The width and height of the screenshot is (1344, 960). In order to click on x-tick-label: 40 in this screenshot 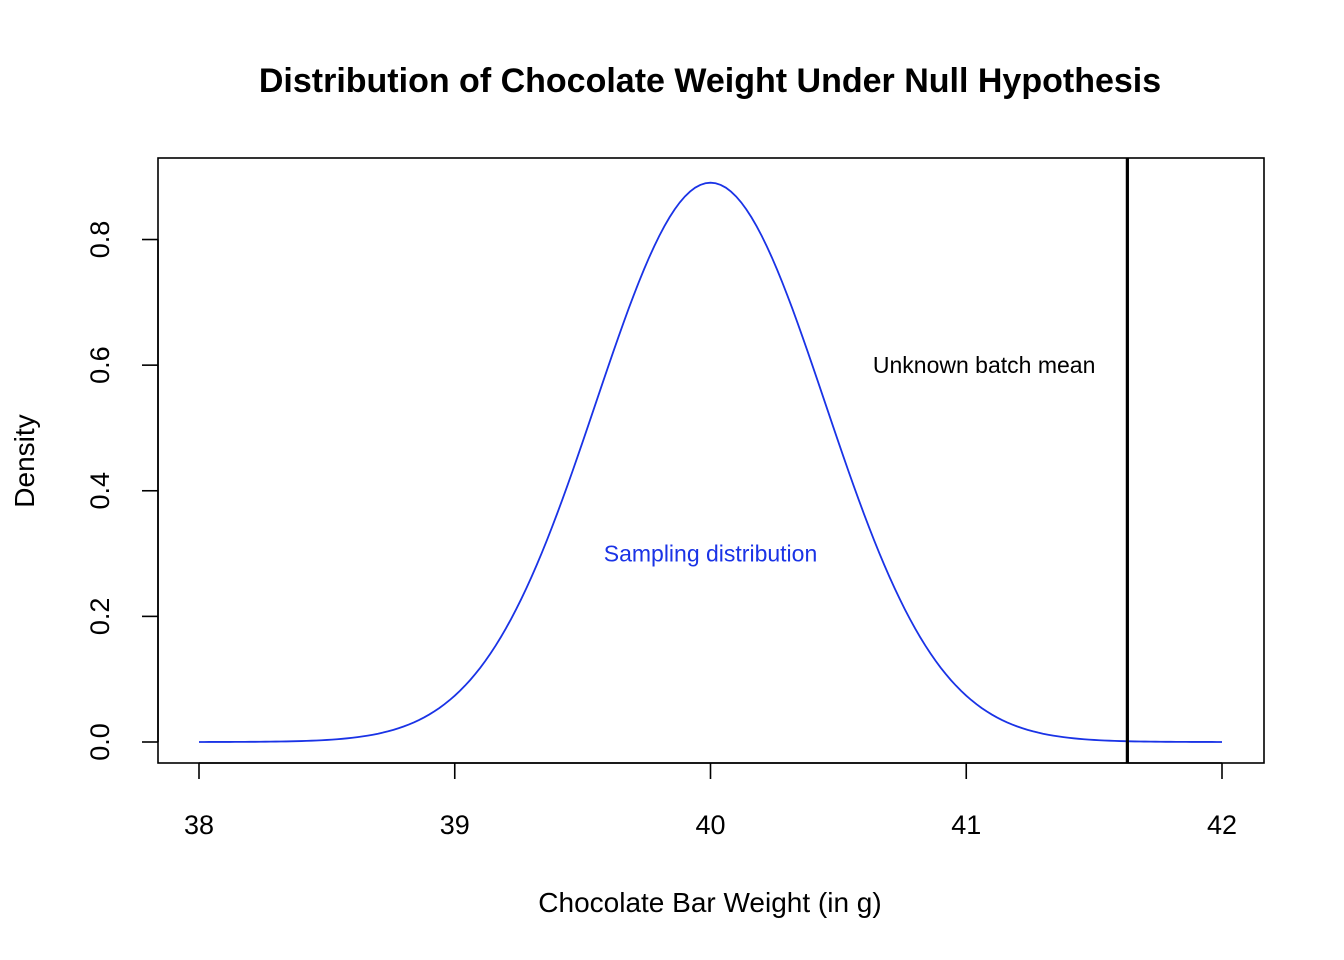, I will do `click(710, 825)`.